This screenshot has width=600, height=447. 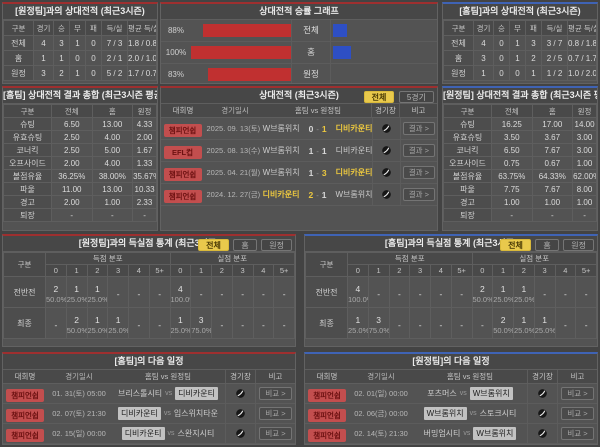 What do you see at coordinates (512, 137) in the screenshot?
I see `cell: 3.50` at bounding box center [512, 137].